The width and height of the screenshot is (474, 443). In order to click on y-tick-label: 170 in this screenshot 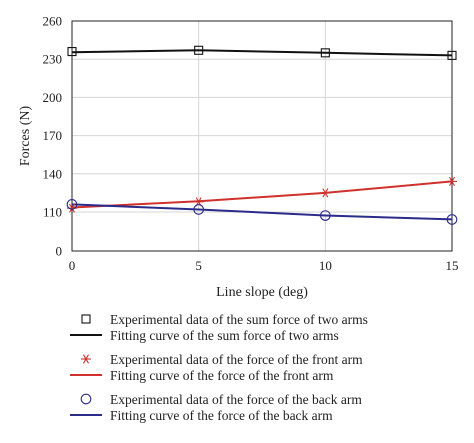, I will do `click(53, 135)`.